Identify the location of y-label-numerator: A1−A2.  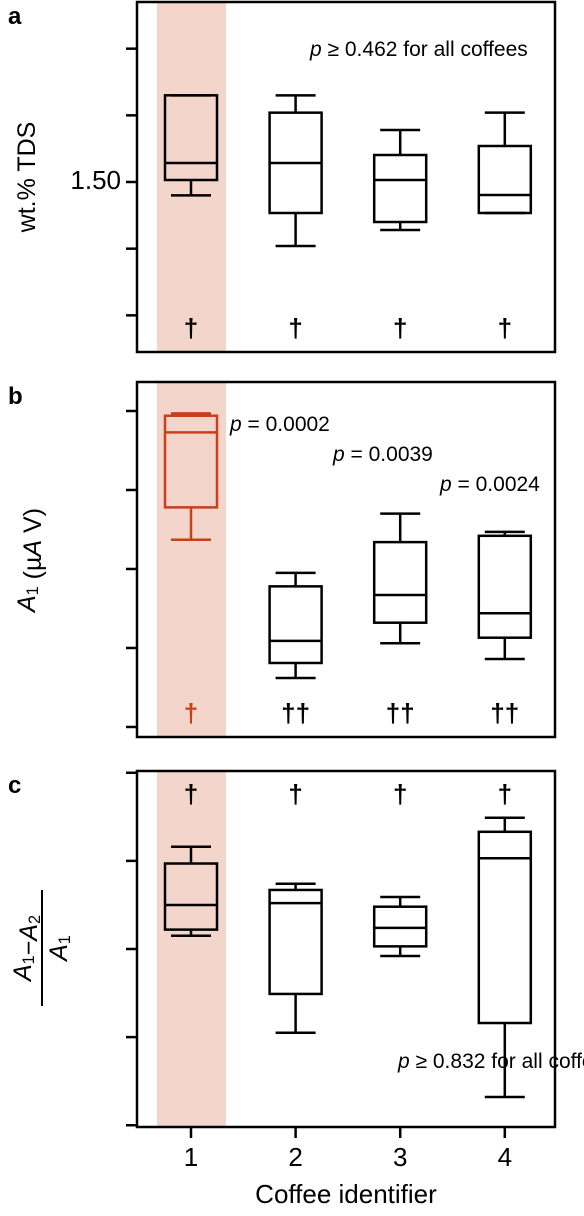
(27, 949).